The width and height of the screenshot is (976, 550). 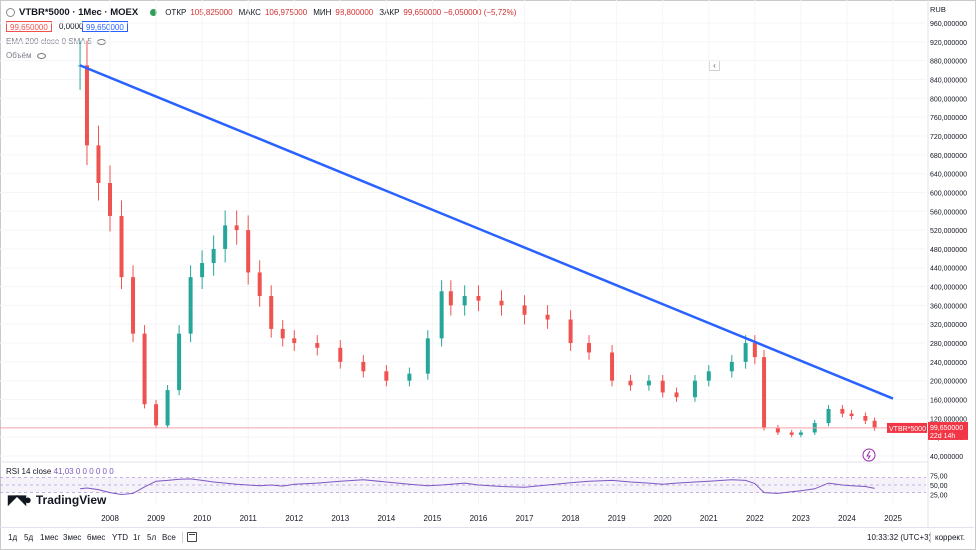 What do you see at coordinates (41, 55) in the screenshot?
I see `eye-icon` at bounding box center [41, 55].